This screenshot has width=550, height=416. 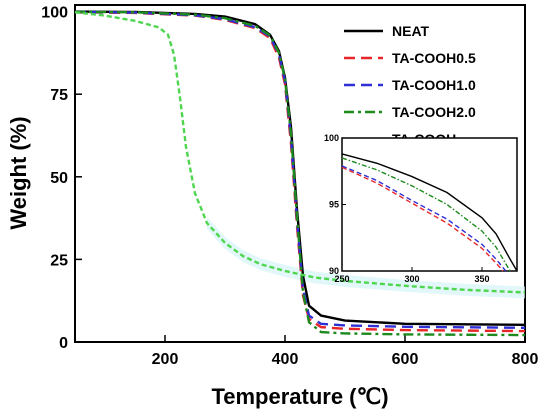 What do you see at coordinates (341, 279) in the screenshot?
I see `inset-x-tick-label: 250` at bounding box center [341, 279].